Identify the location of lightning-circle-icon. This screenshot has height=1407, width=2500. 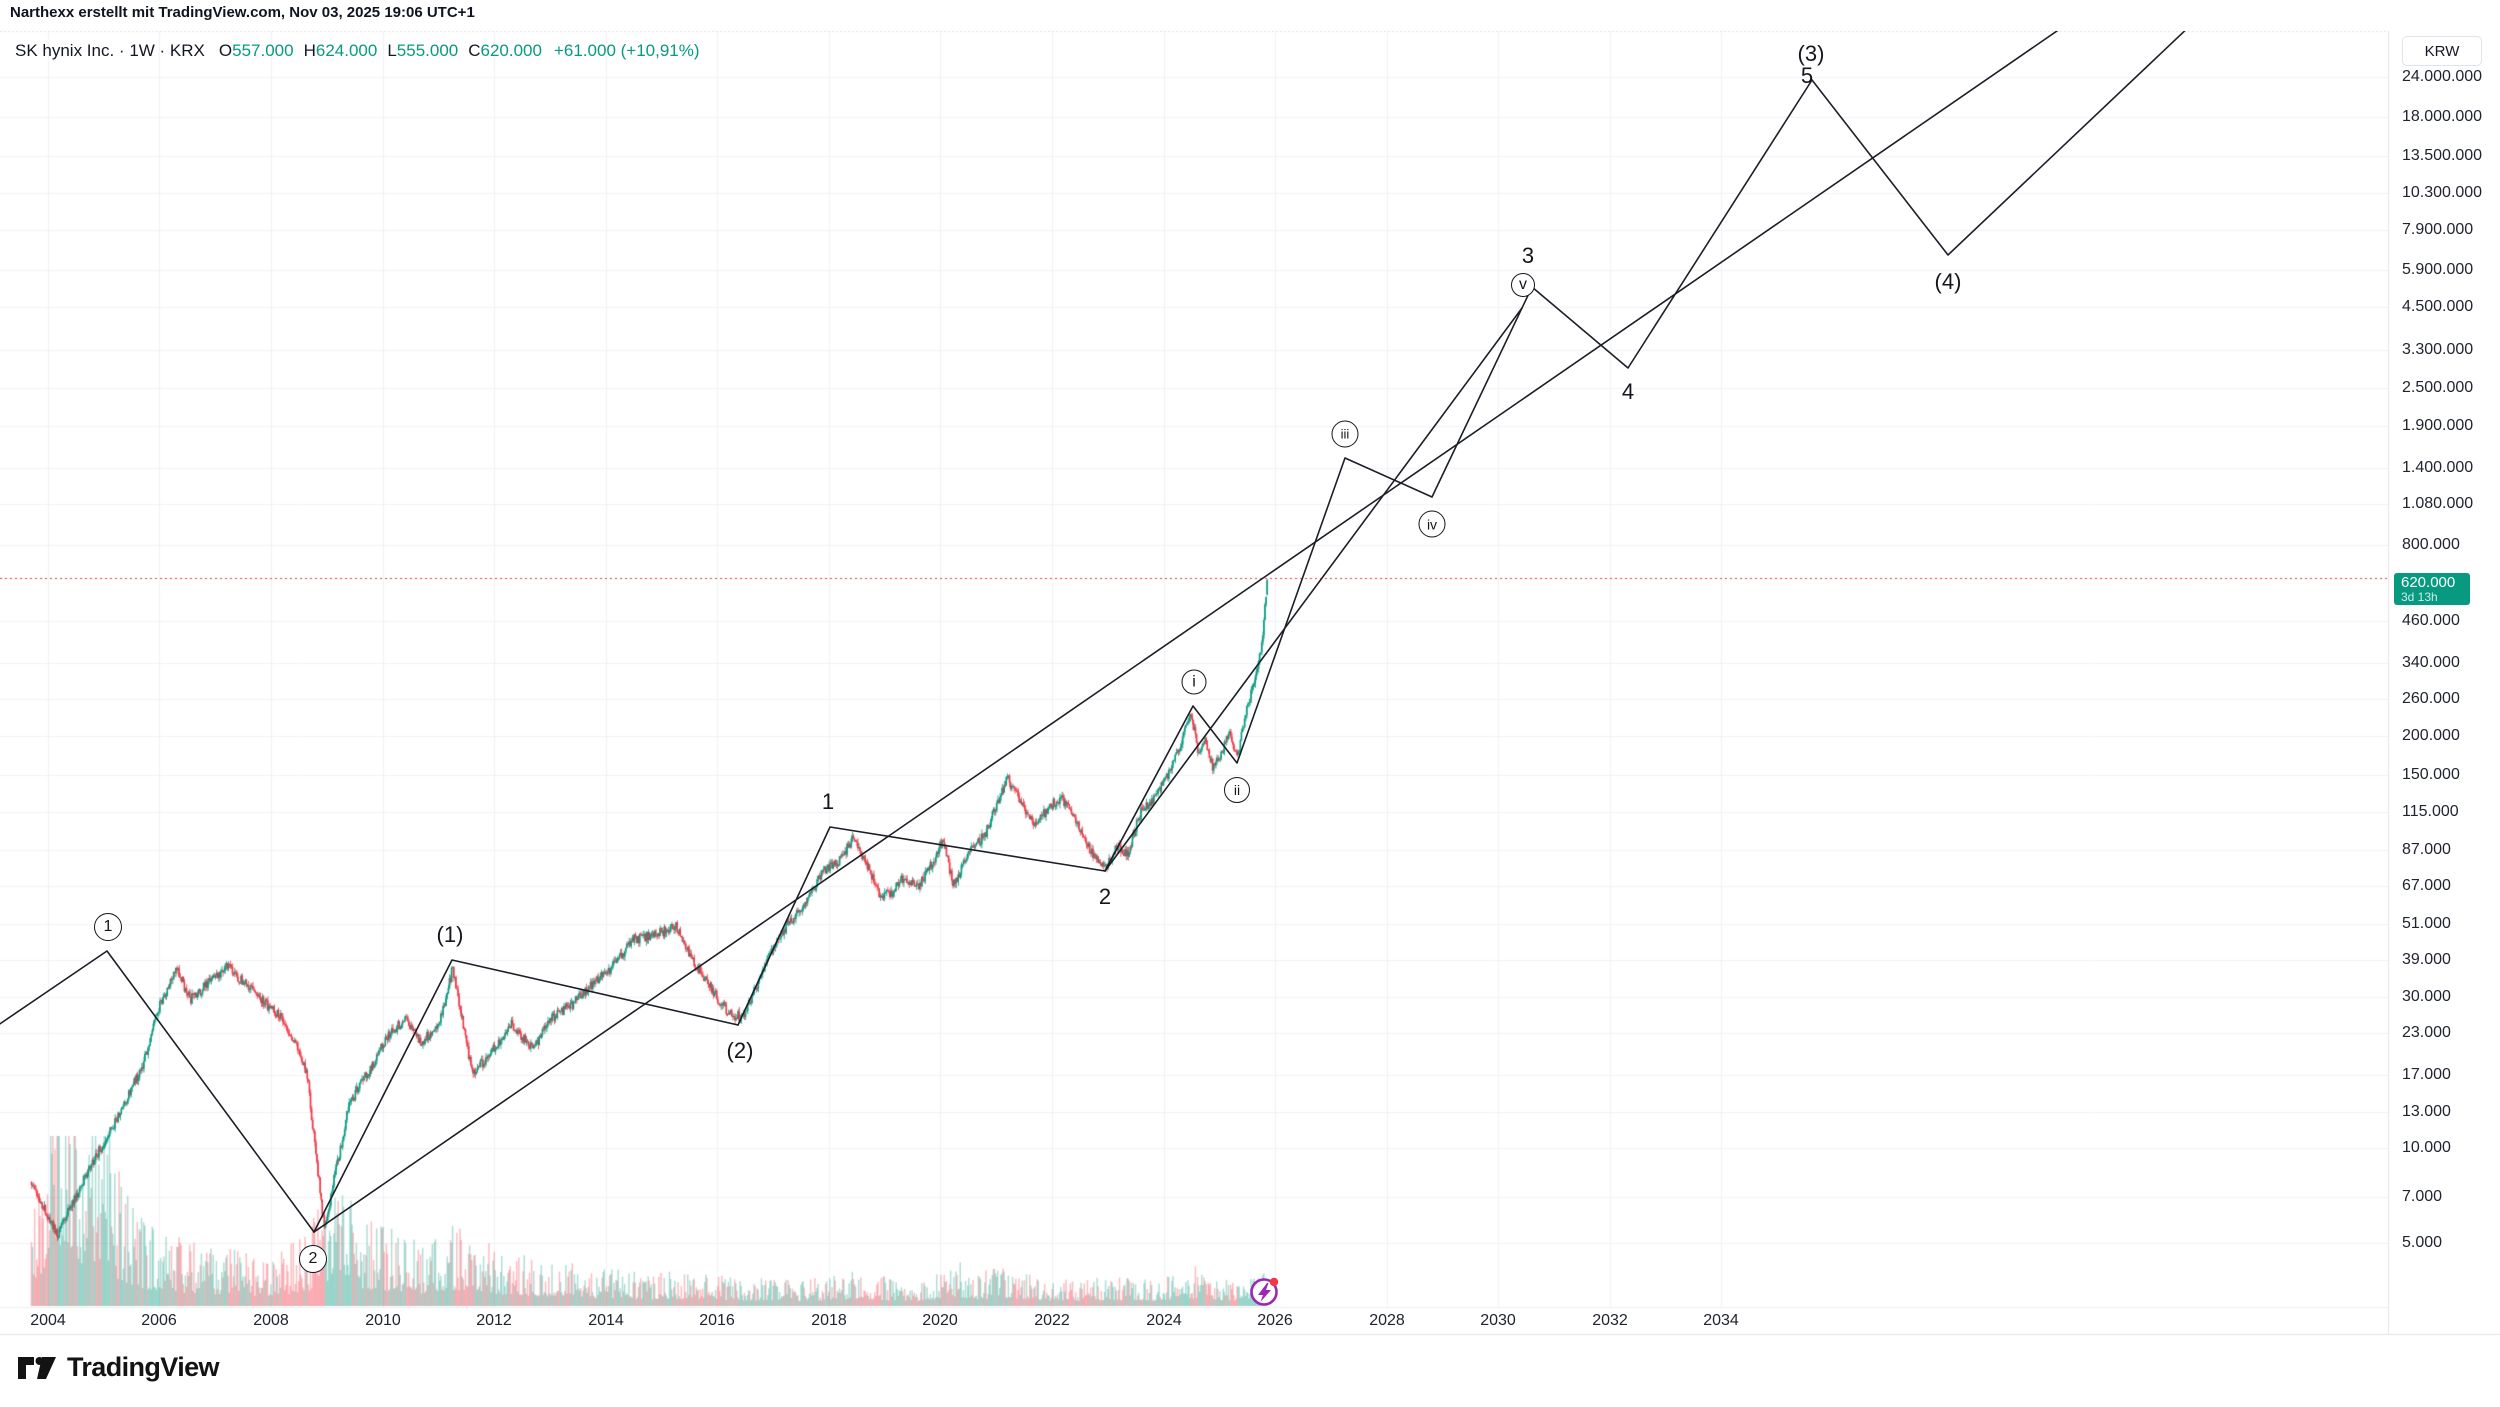
(1265, 1291).